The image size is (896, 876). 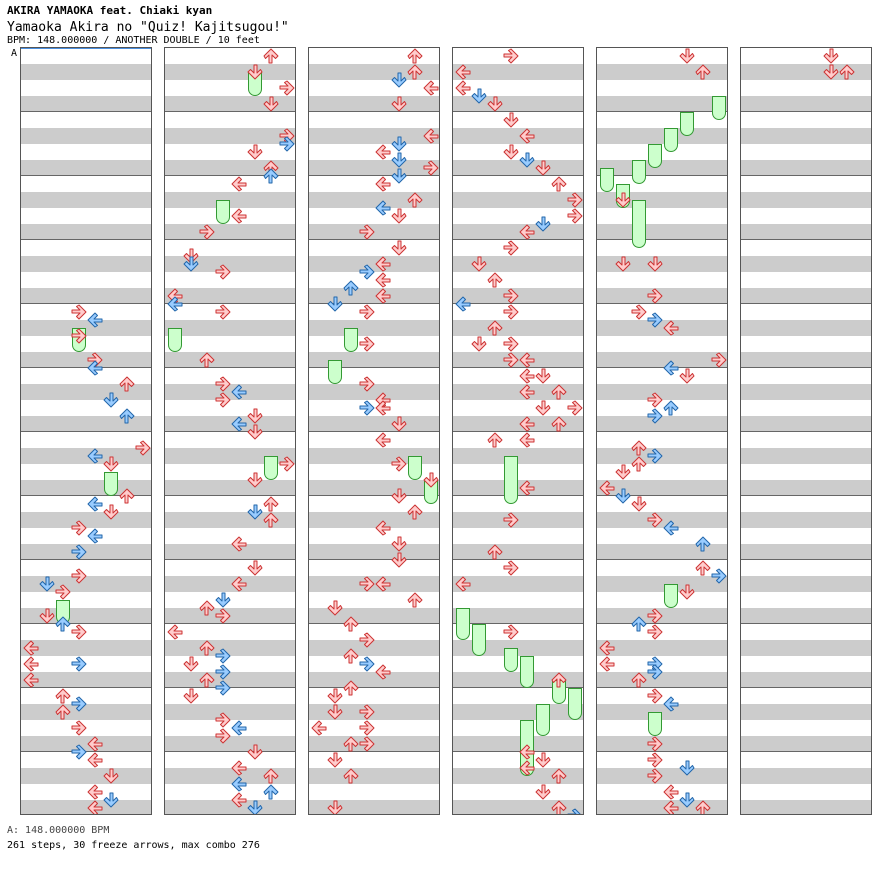 I want to click on chart-artist: AKIRA YAMAOKA feat. Chiaki kyan, so click(x=110, y=10).